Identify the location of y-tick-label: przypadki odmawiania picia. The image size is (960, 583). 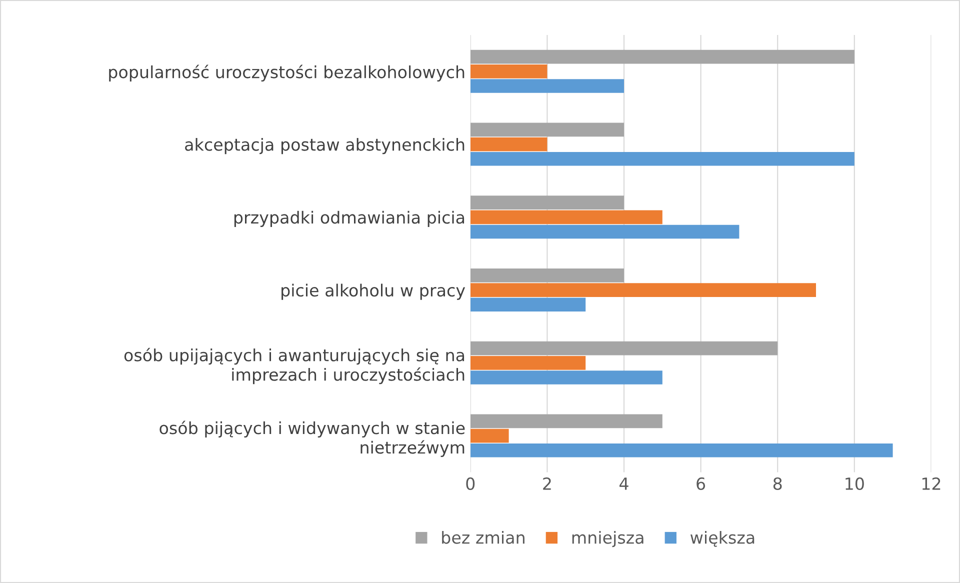
(349, 218).